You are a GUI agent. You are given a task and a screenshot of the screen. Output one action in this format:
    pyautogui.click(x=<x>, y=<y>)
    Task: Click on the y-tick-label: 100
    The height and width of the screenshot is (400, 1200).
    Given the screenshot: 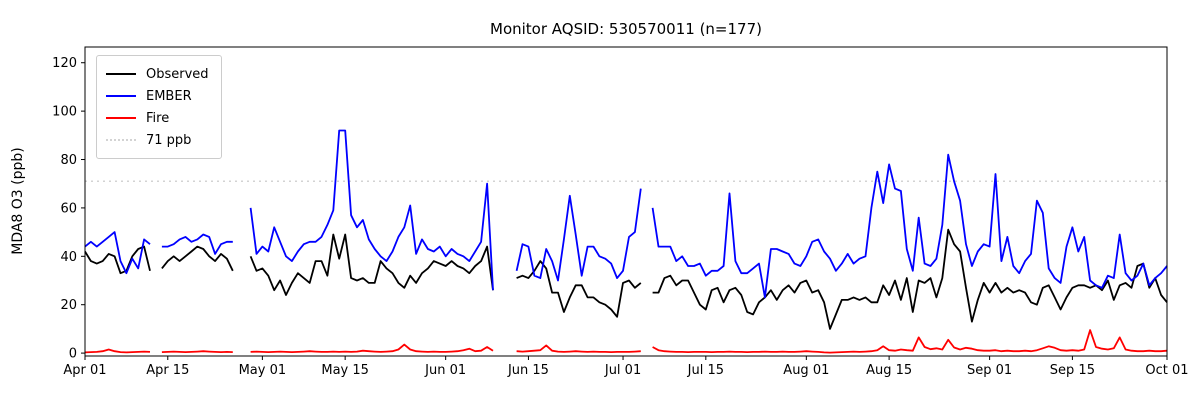 What is the action you would take?
    pyautogui.click(x=64, y=112)
    